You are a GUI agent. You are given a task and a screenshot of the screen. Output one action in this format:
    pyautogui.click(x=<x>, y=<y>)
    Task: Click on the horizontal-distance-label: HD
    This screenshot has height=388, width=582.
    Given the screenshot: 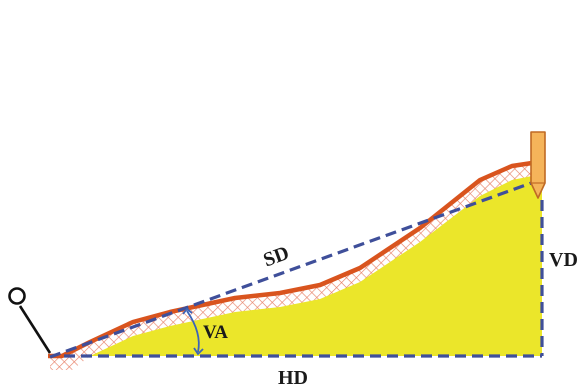 What is the action you would take?
    pyautogui.click(x=293, y=377)
    